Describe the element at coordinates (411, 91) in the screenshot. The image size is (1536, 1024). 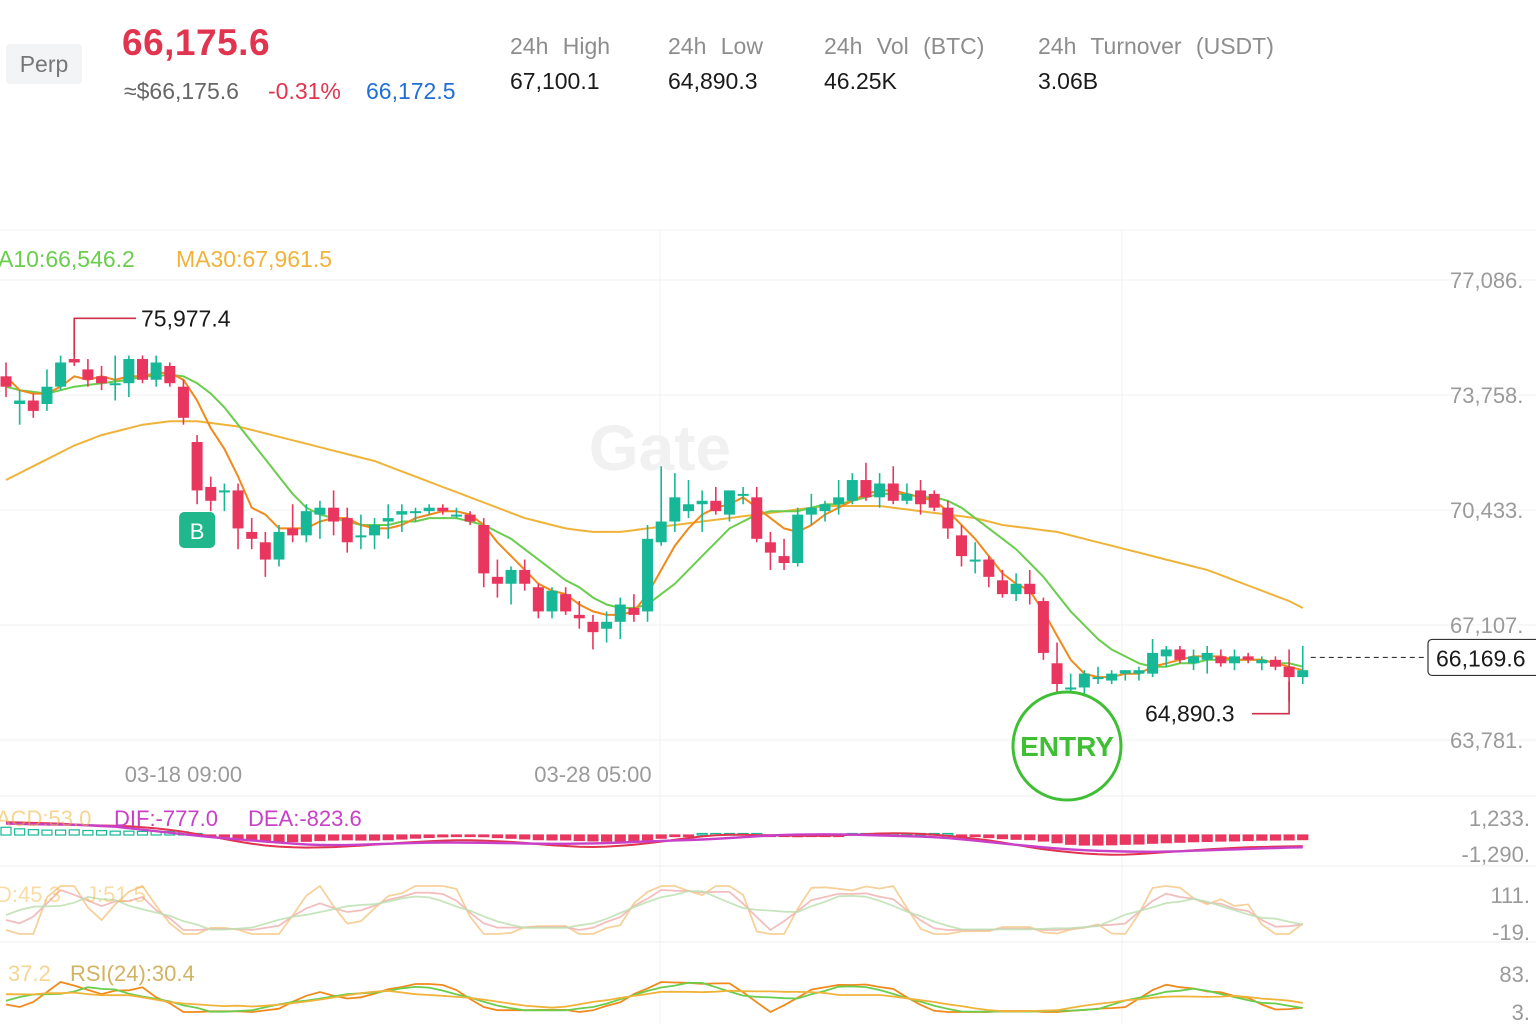
I see `mark-price: 66,172.5` at that location.